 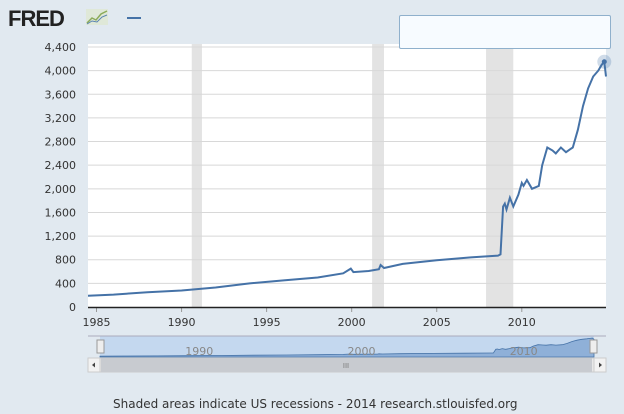 I want to click on x-tick-label: 1990, so click(x=182, y=322).